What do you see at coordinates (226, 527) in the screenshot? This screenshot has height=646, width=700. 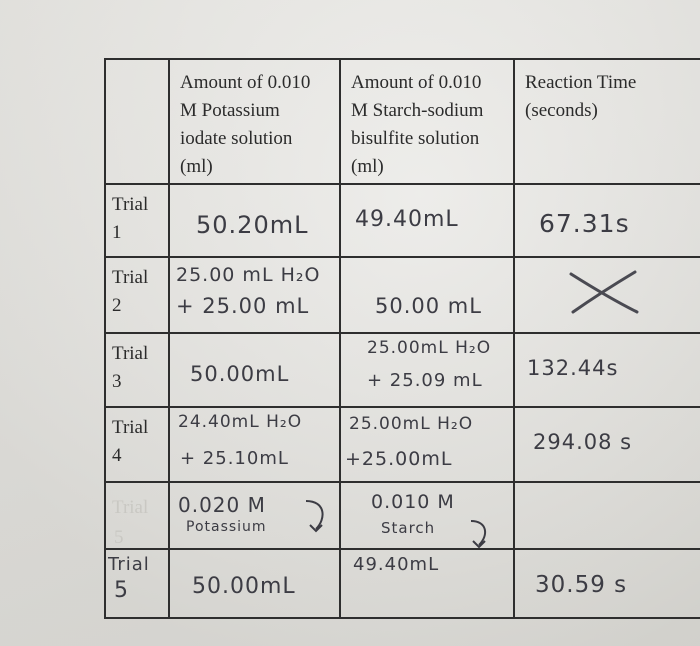 I see `handwritten-value: Potassium` at bounding box center [226, 527].